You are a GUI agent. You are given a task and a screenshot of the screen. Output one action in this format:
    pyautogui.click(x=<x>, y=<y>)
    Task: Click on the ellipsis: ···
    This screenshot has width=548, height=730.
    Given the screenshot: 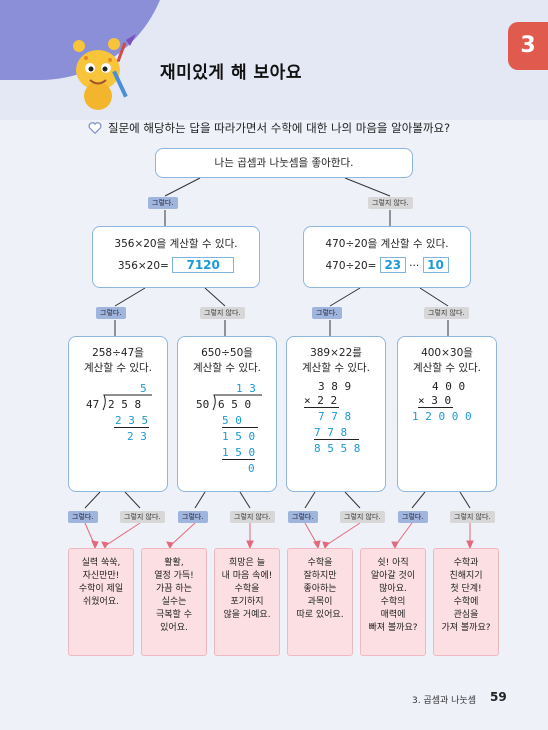 What is the action you would take?
    pyautogui.click(x=414, y=266)
    